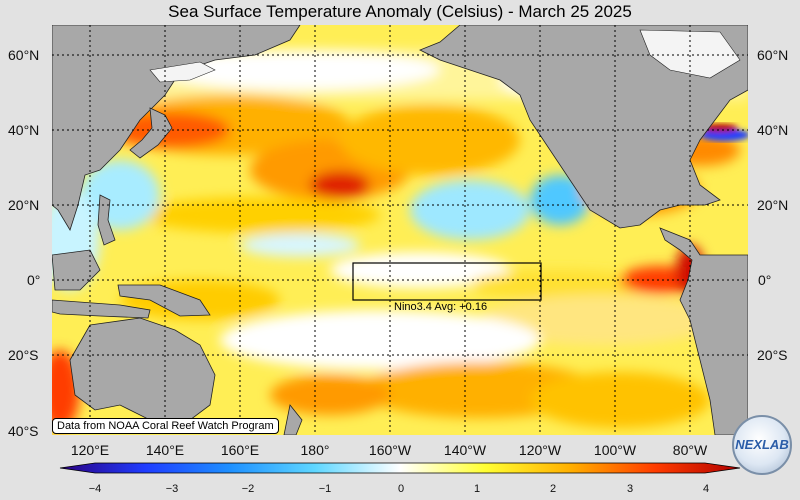  I want to click on nino34-label: Nino3.4 Avg: +0.16, so click(441, 307).